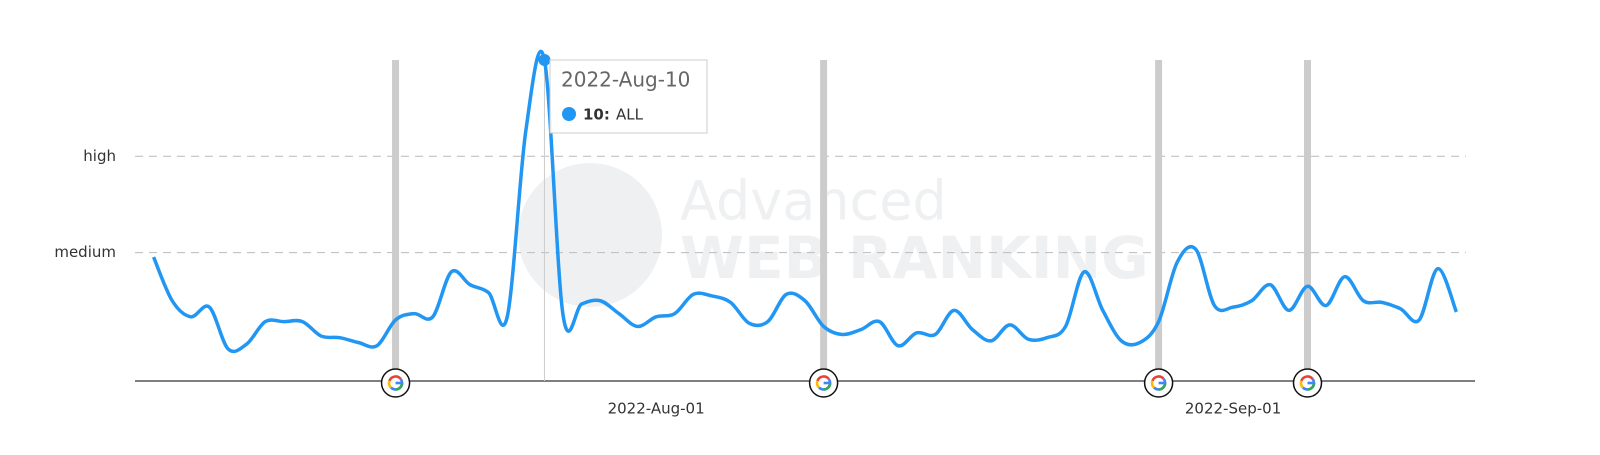  What do you see at coordinates (590, 235) in the screenshot?
I see `watermark-globe` at bounding box center [590, 235].